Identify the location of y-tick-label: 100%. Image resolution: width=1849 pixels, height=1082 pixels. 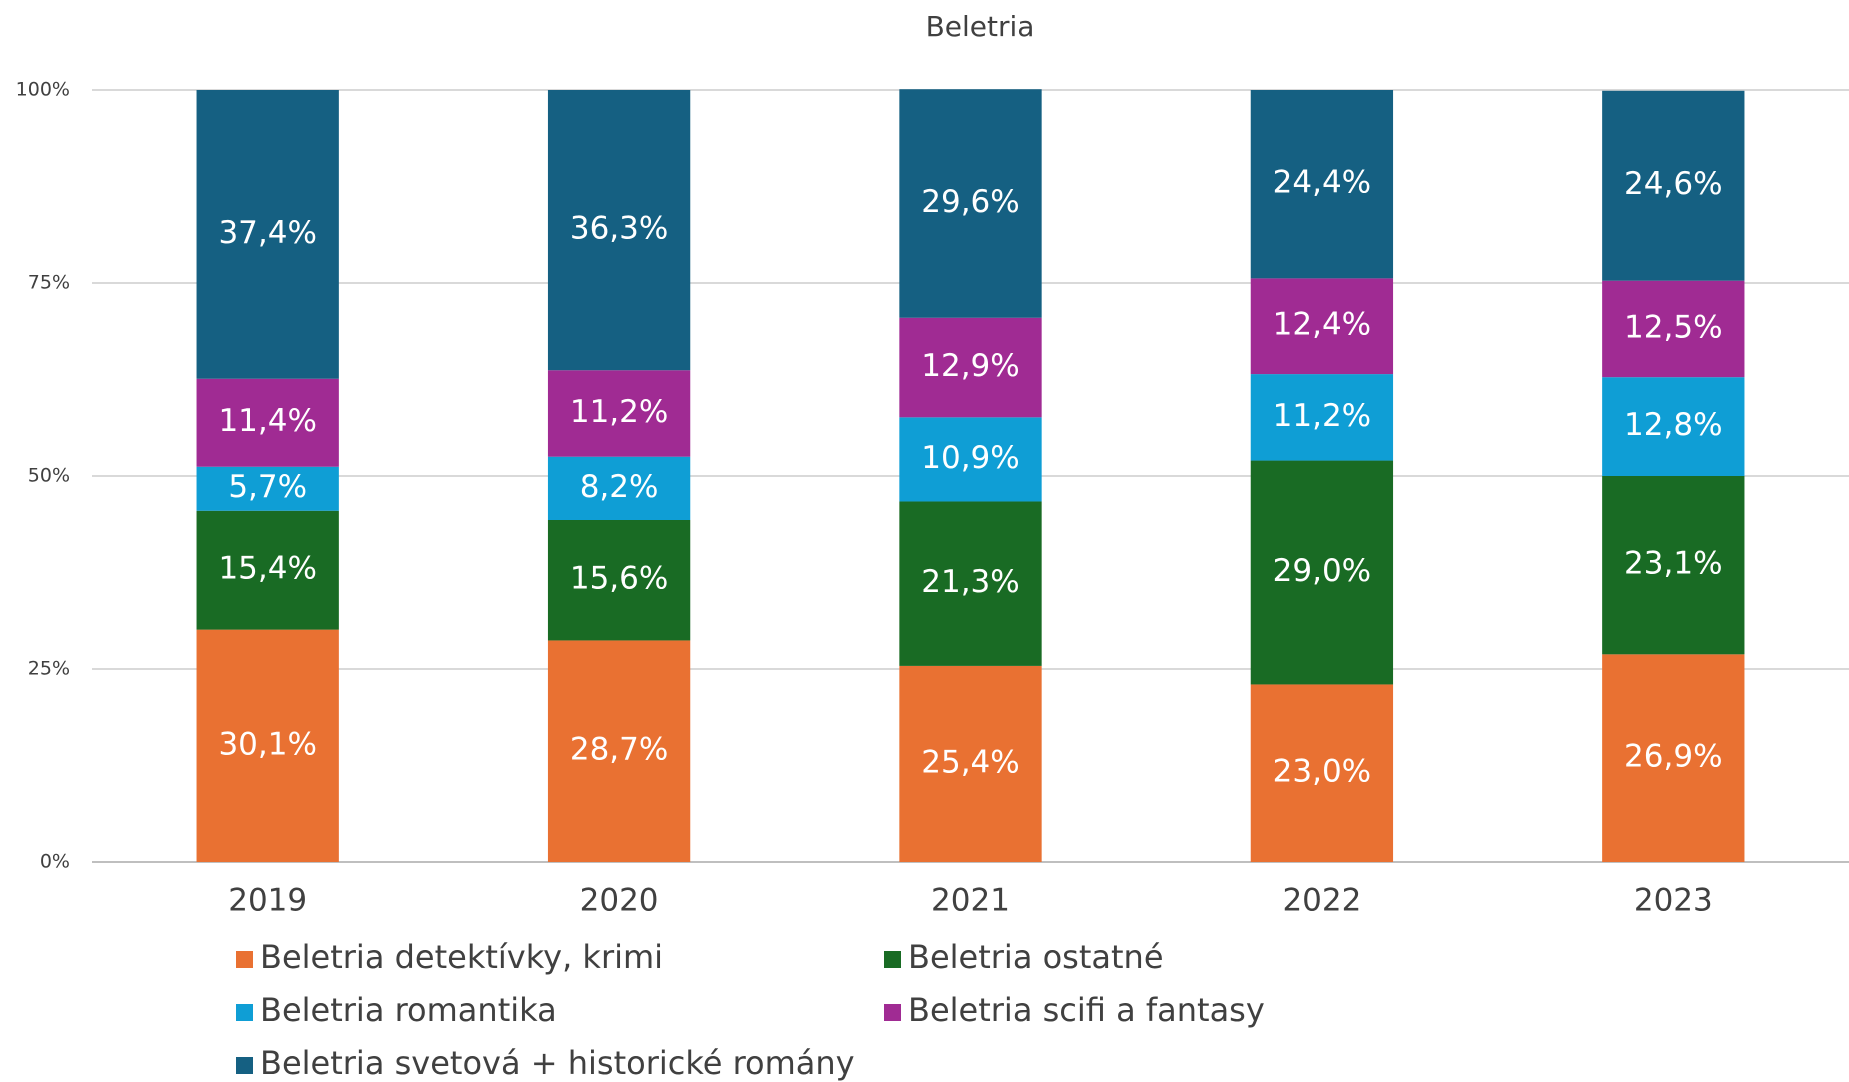
(43, 90).